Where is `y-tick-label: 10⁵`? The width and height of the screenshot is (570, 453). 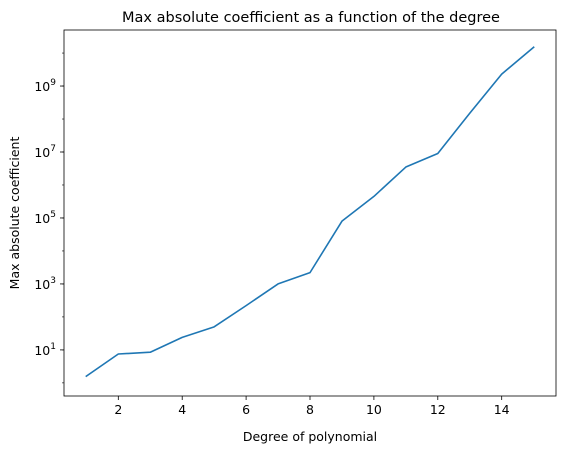 y-tick-label: 10⁵ is located at coordinates (45, 218).